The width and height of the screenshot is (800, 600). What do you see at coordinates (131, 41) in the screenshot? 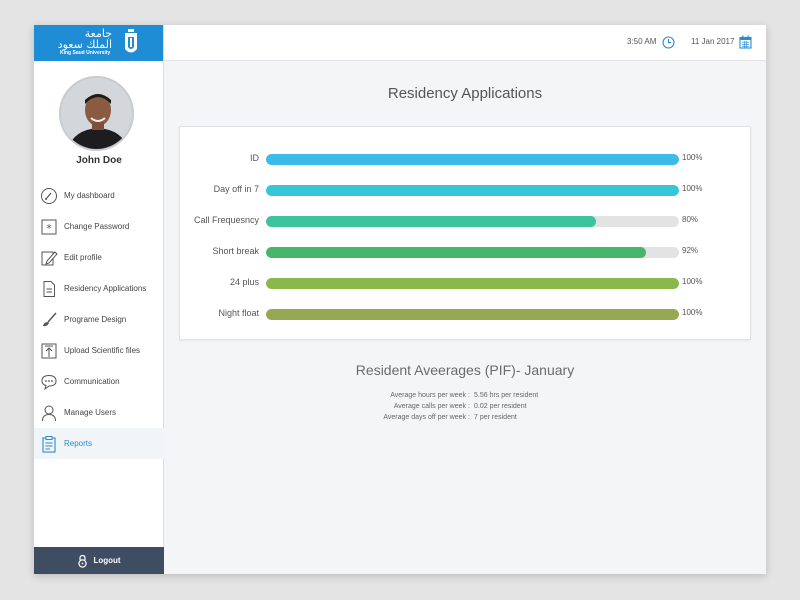
I see `crest-icon` at bounding box center [131, 41].